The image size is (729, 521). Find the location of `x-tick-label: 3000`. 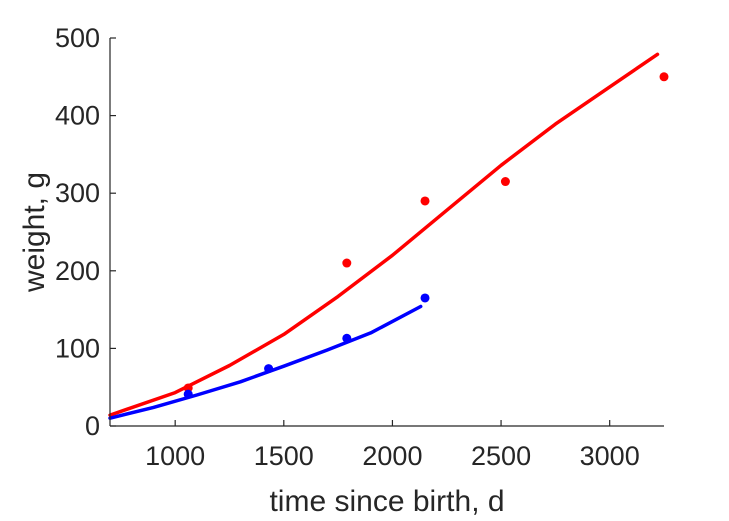

x-tick-label: 3000 is located at coordinates (610, 456).